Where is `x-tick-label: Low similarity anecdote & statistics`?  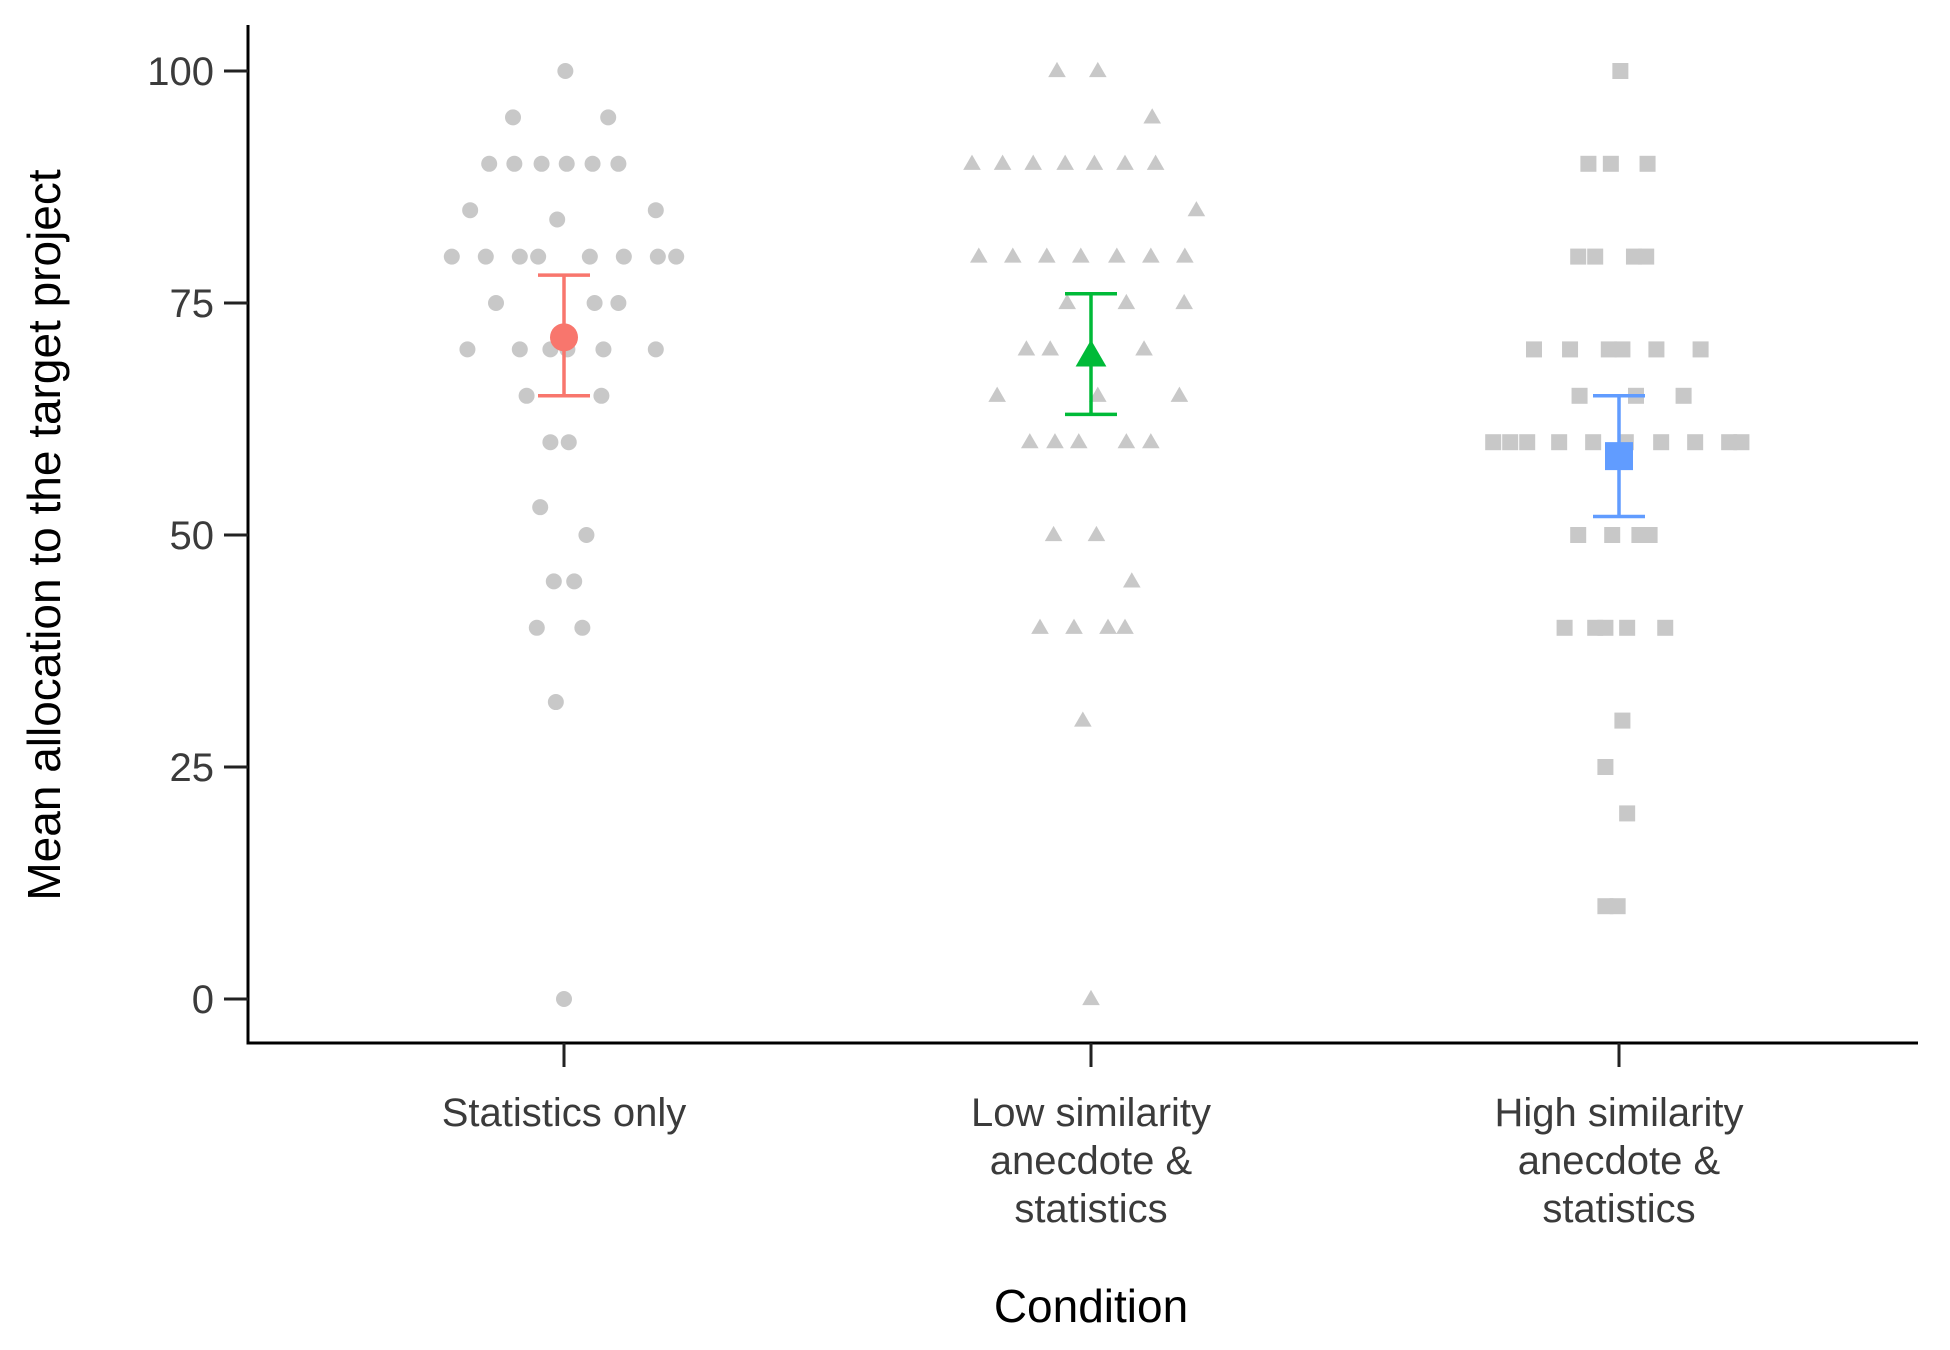 x-tick-label: Low similarity anecdote & statistics is located at coordinates (1091, 1161).